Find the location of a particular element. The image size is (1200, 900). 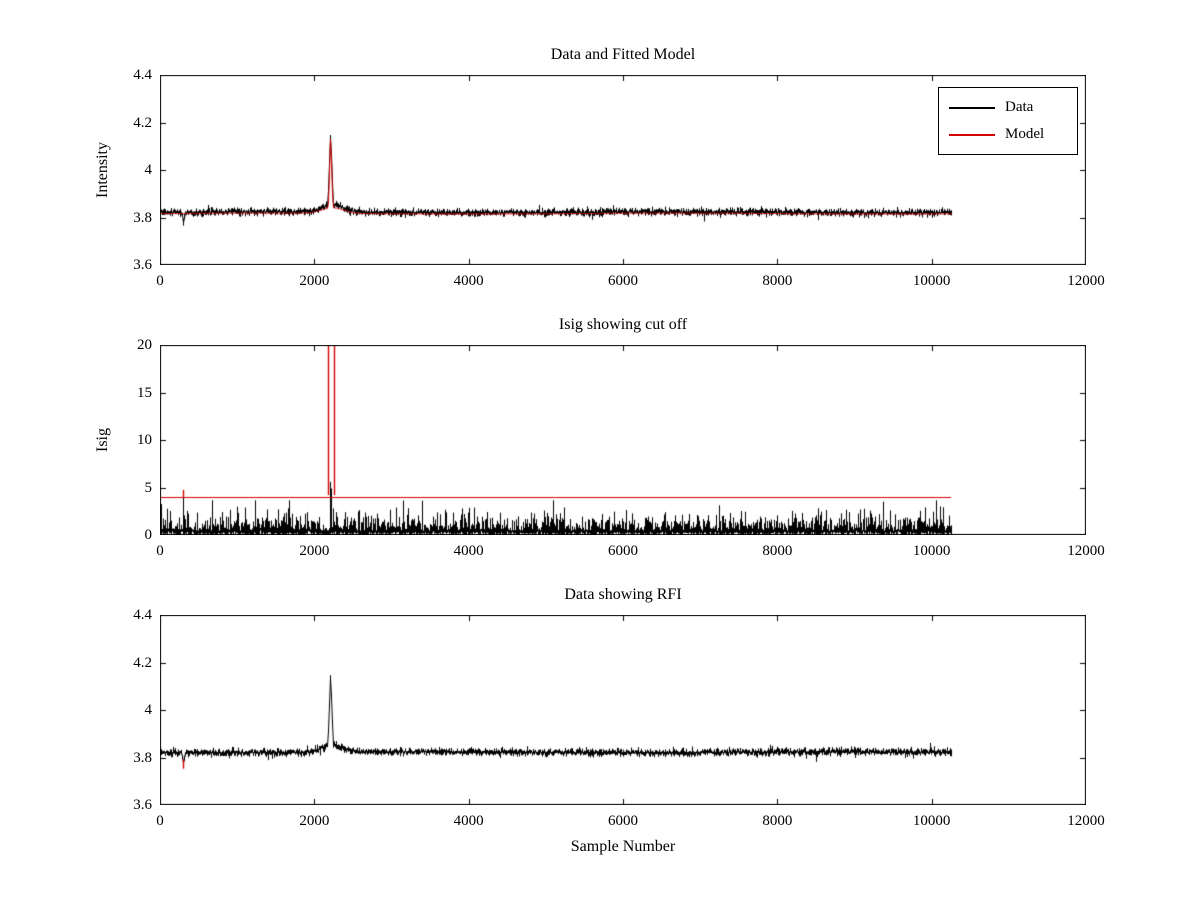

y-tick-label: 20 is located at coordinates (144, 345).